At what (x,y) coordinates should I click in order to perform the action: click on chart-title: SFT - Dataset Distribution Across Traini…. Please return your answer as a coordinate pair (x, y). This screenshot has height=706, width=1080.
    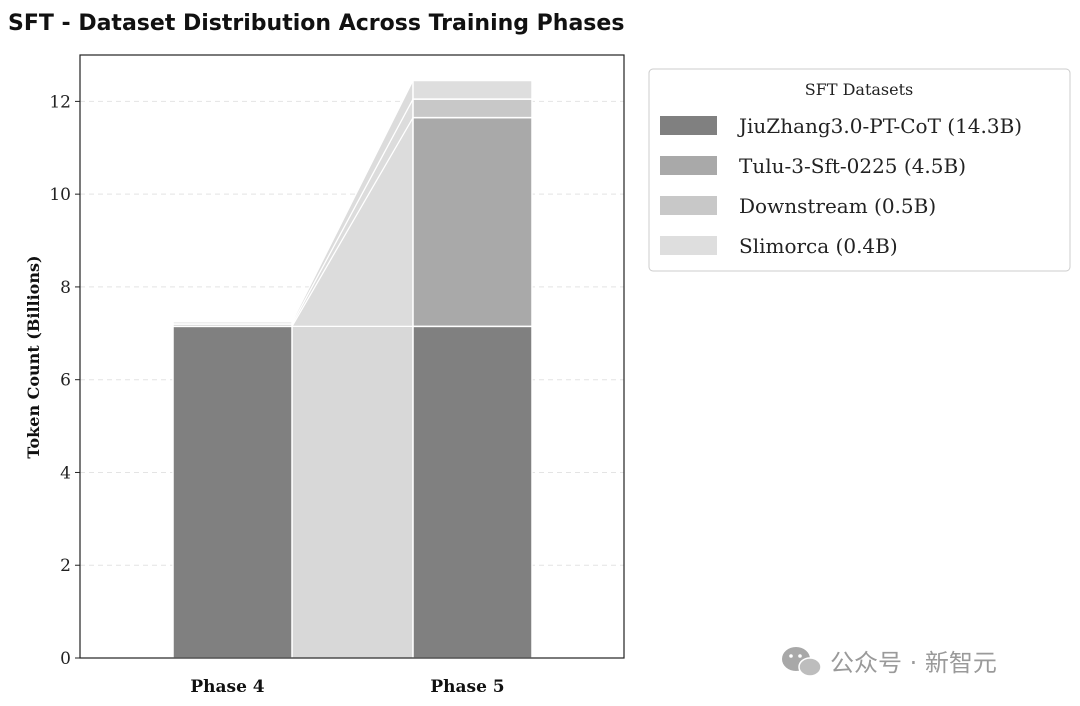
    Looking at the image, I should click on (316, 23).